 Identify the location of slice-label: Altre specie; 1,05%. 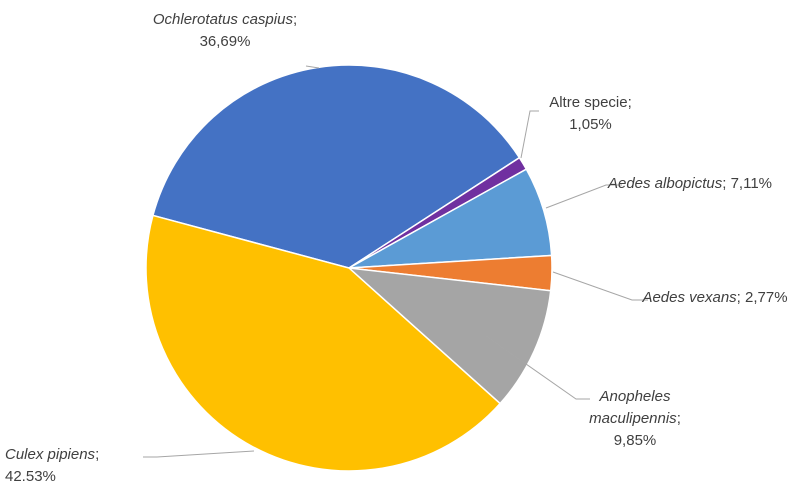
(590, 114).